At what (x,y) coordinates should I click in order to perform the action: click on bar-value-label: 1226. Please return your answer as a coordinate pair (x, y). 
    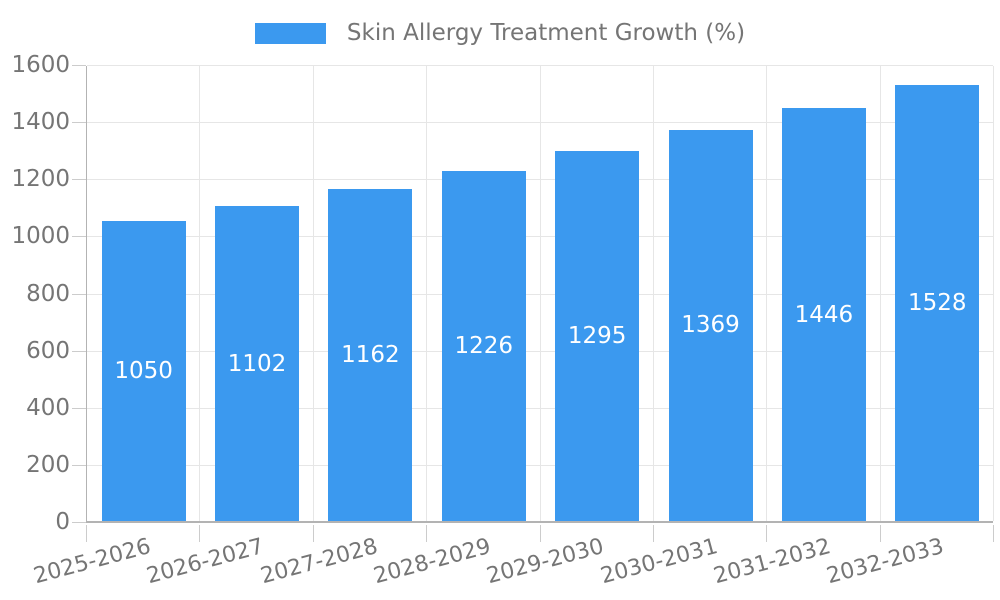
    Looking at the image, I should click on (484, 345).